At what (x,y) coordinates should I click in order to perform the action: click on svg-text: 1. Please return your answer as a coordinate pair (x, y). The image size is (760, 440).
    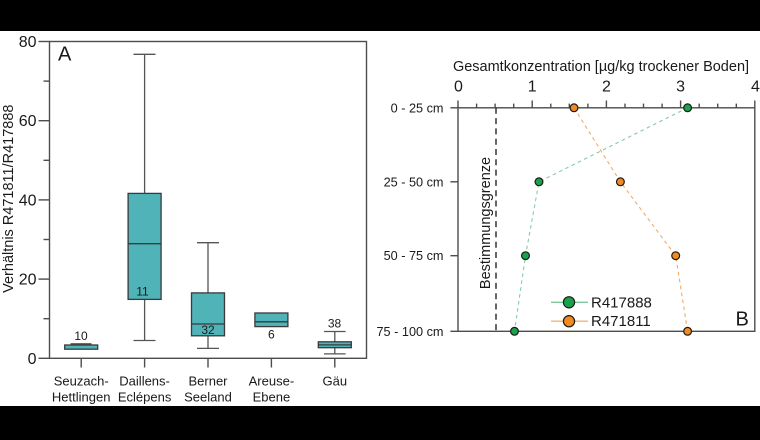
    Looking at the image, I should click on (532, 87).